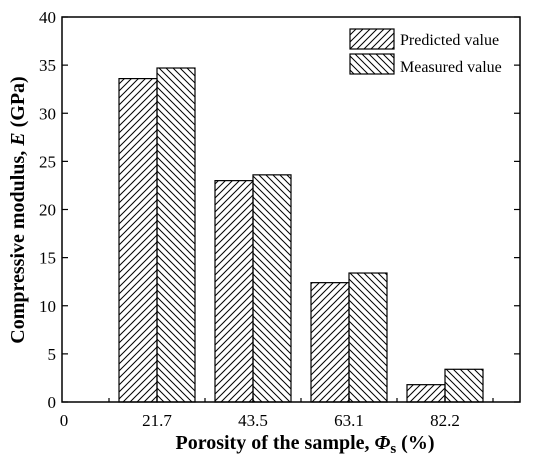 The image size is (550, 467). I want to click on y-axis-title-symbol: E, so click(18, 139).